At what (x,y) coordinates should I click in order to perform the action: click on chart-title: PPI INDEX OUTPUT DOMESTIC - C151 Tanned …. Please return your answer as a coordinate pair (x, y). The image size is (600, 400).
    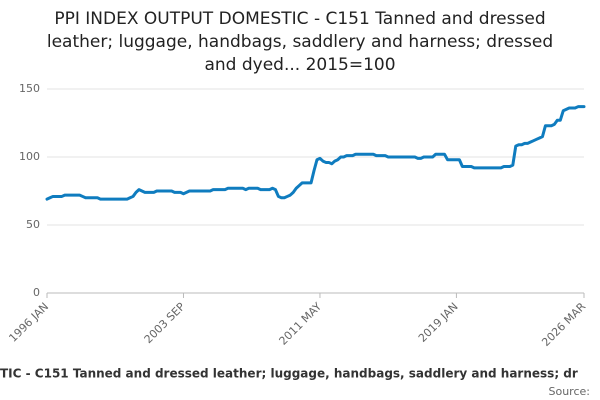
    Looking at the image, I should click on (299, 19).